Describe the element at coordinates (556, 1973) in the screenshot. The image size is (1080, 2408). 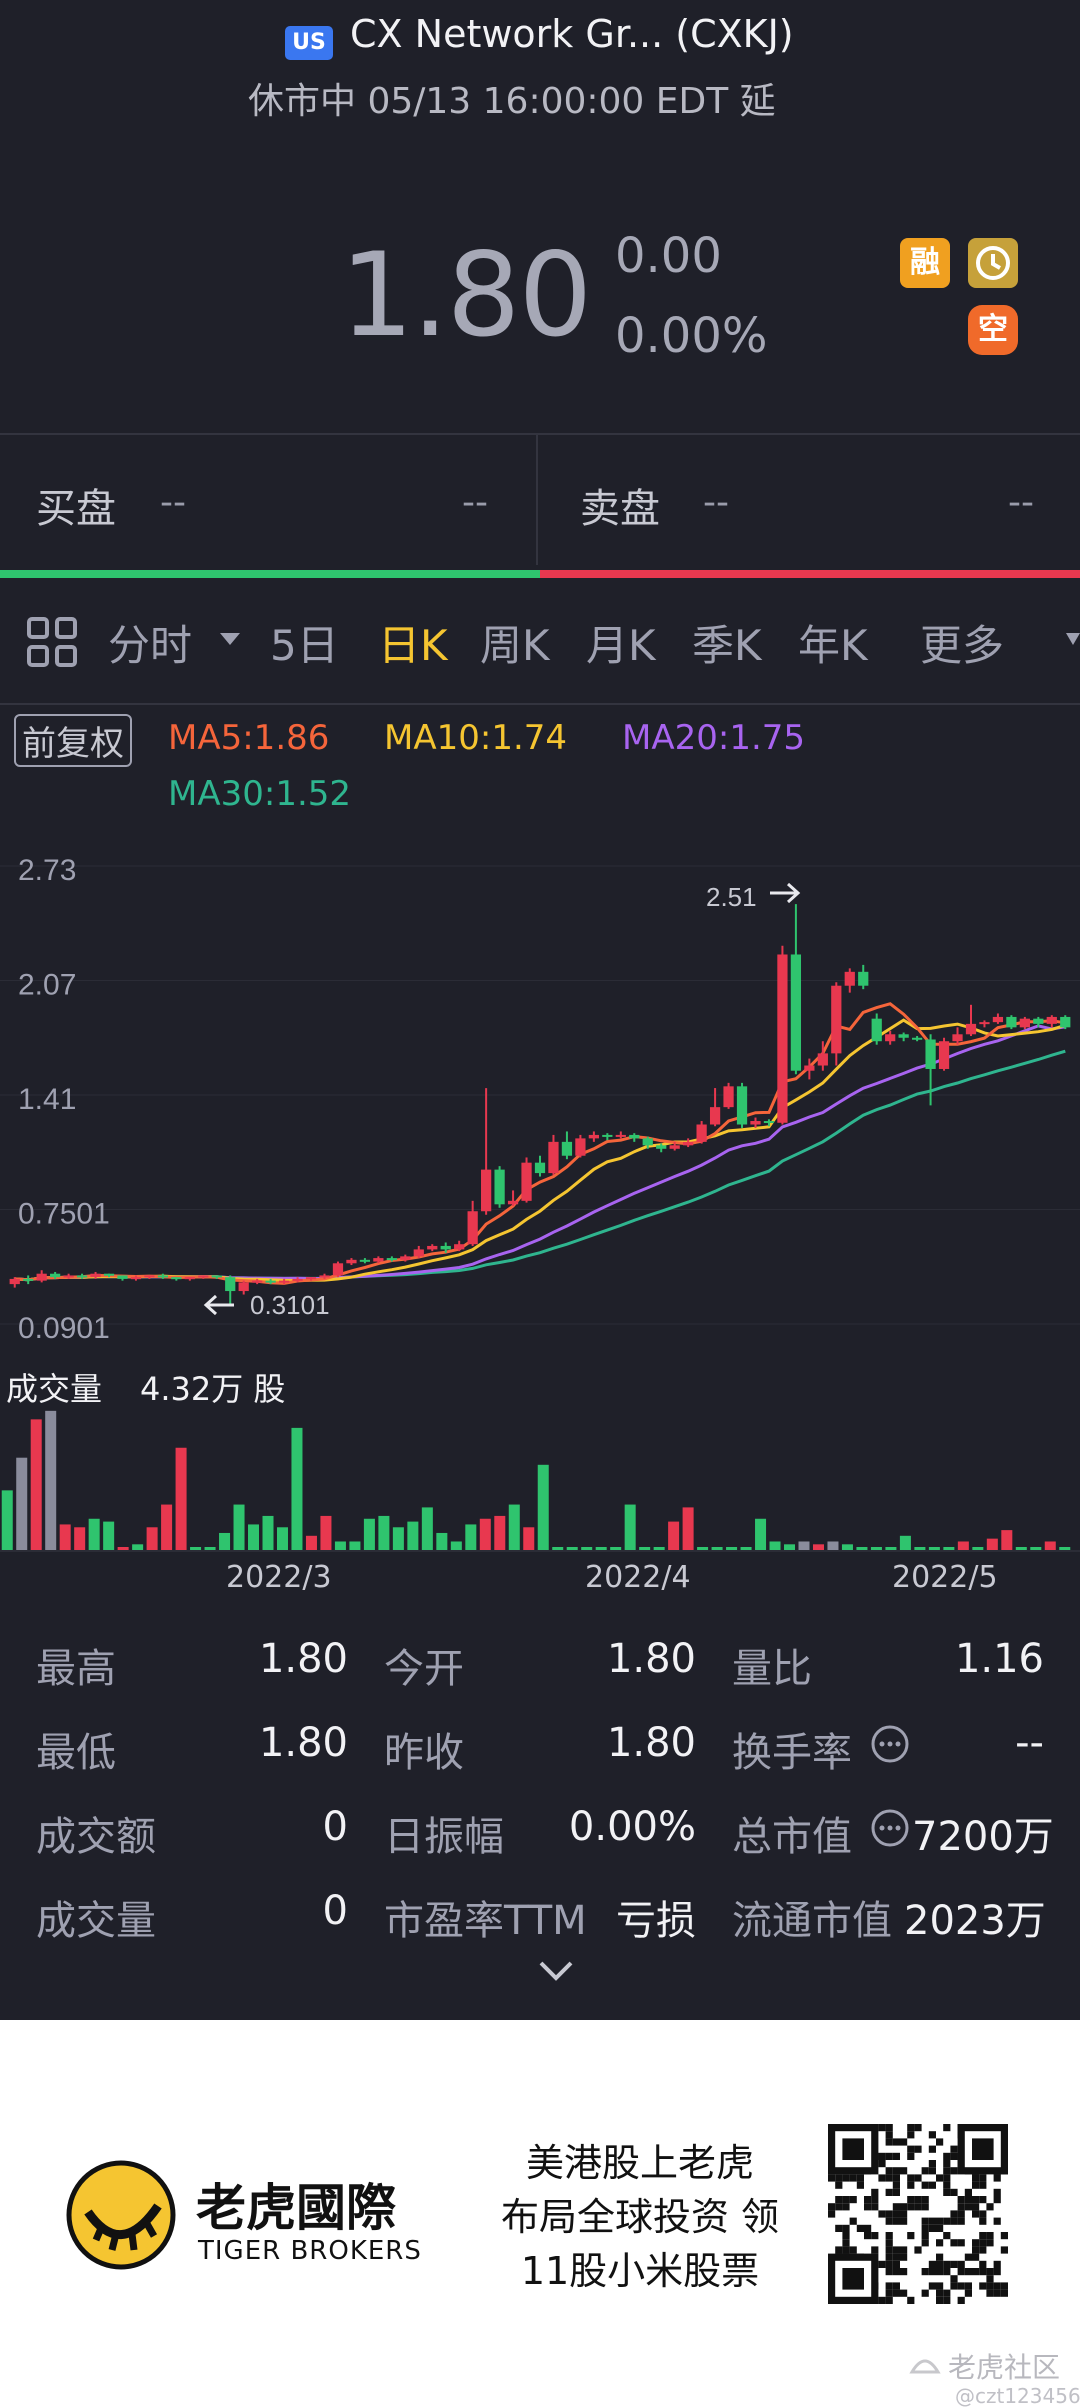
I see `expand-chevron-icon` at that location.